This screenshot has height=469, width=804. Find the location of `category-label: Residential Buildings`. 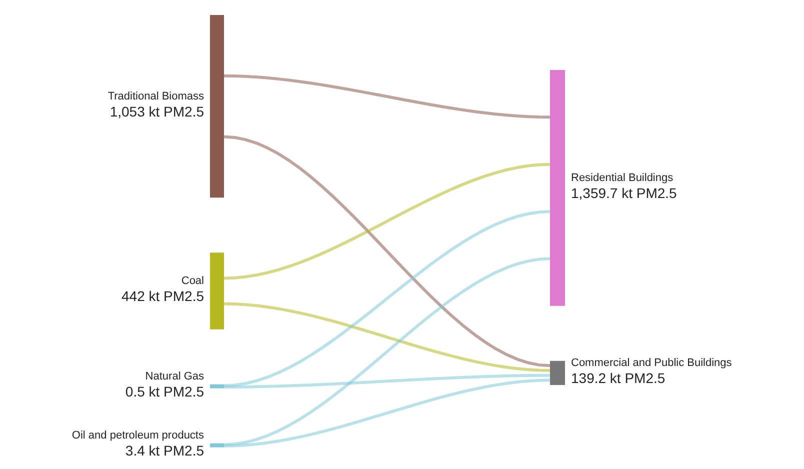

category-label: Residential Buildings is located at coordinates (622, 178).